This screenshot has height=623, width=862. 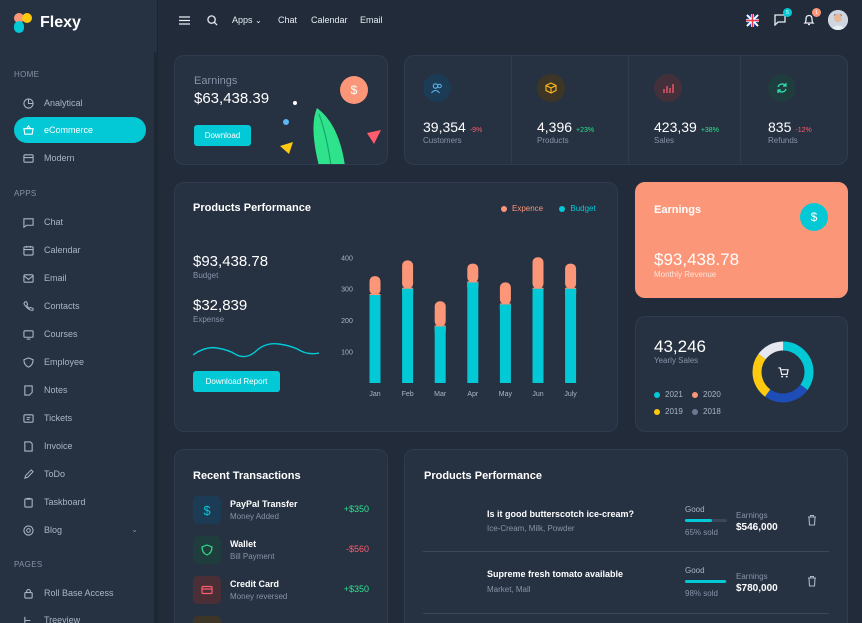 I want to click on lock-icon, so click(x=28, y=593).